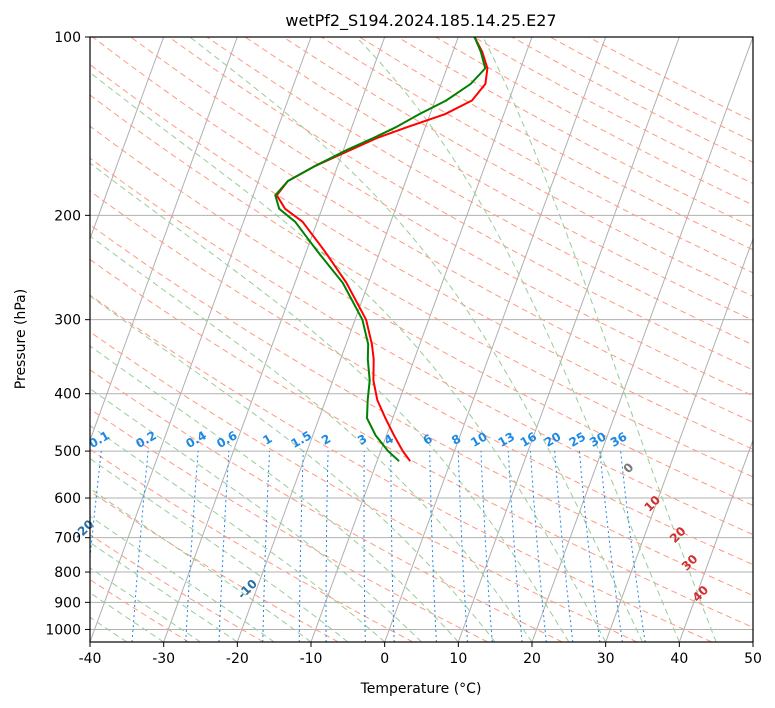 The width and height of the screenshot is (775, 708). I want to click on x-tick-label: 20, so click(532, 659).